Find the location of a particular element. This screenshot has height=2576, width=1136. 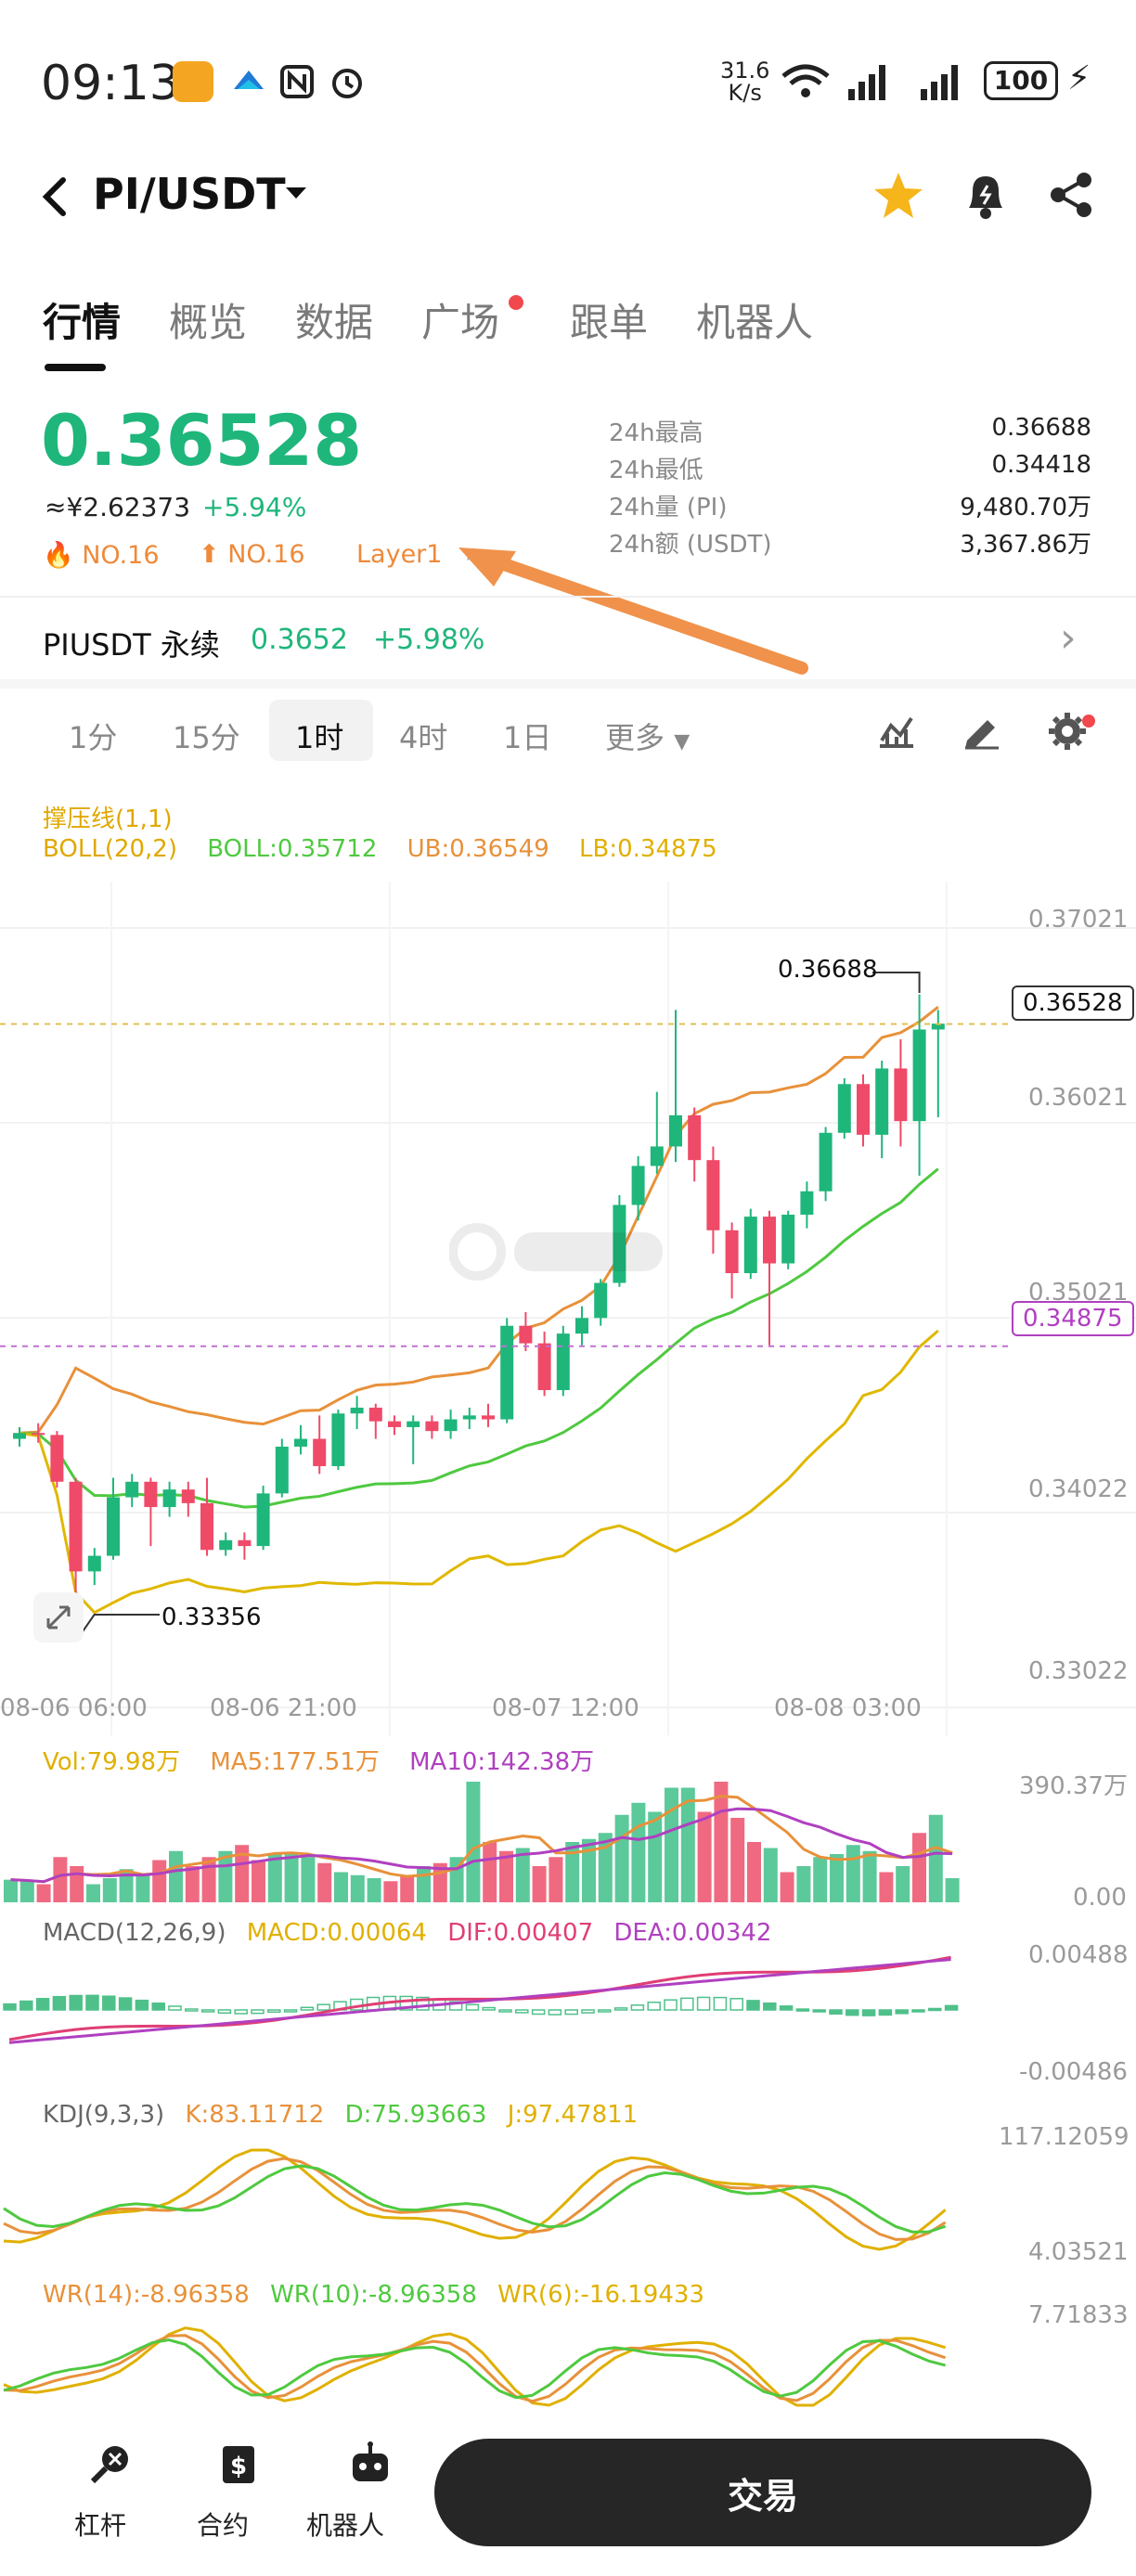

interval-more: 更多 ▼ is located at coordinates (647, 736).